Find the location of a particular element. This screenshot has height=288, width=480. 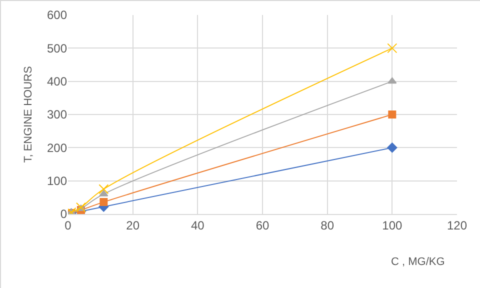

x-tick-label: 40 is located at coordinates (197, 225).